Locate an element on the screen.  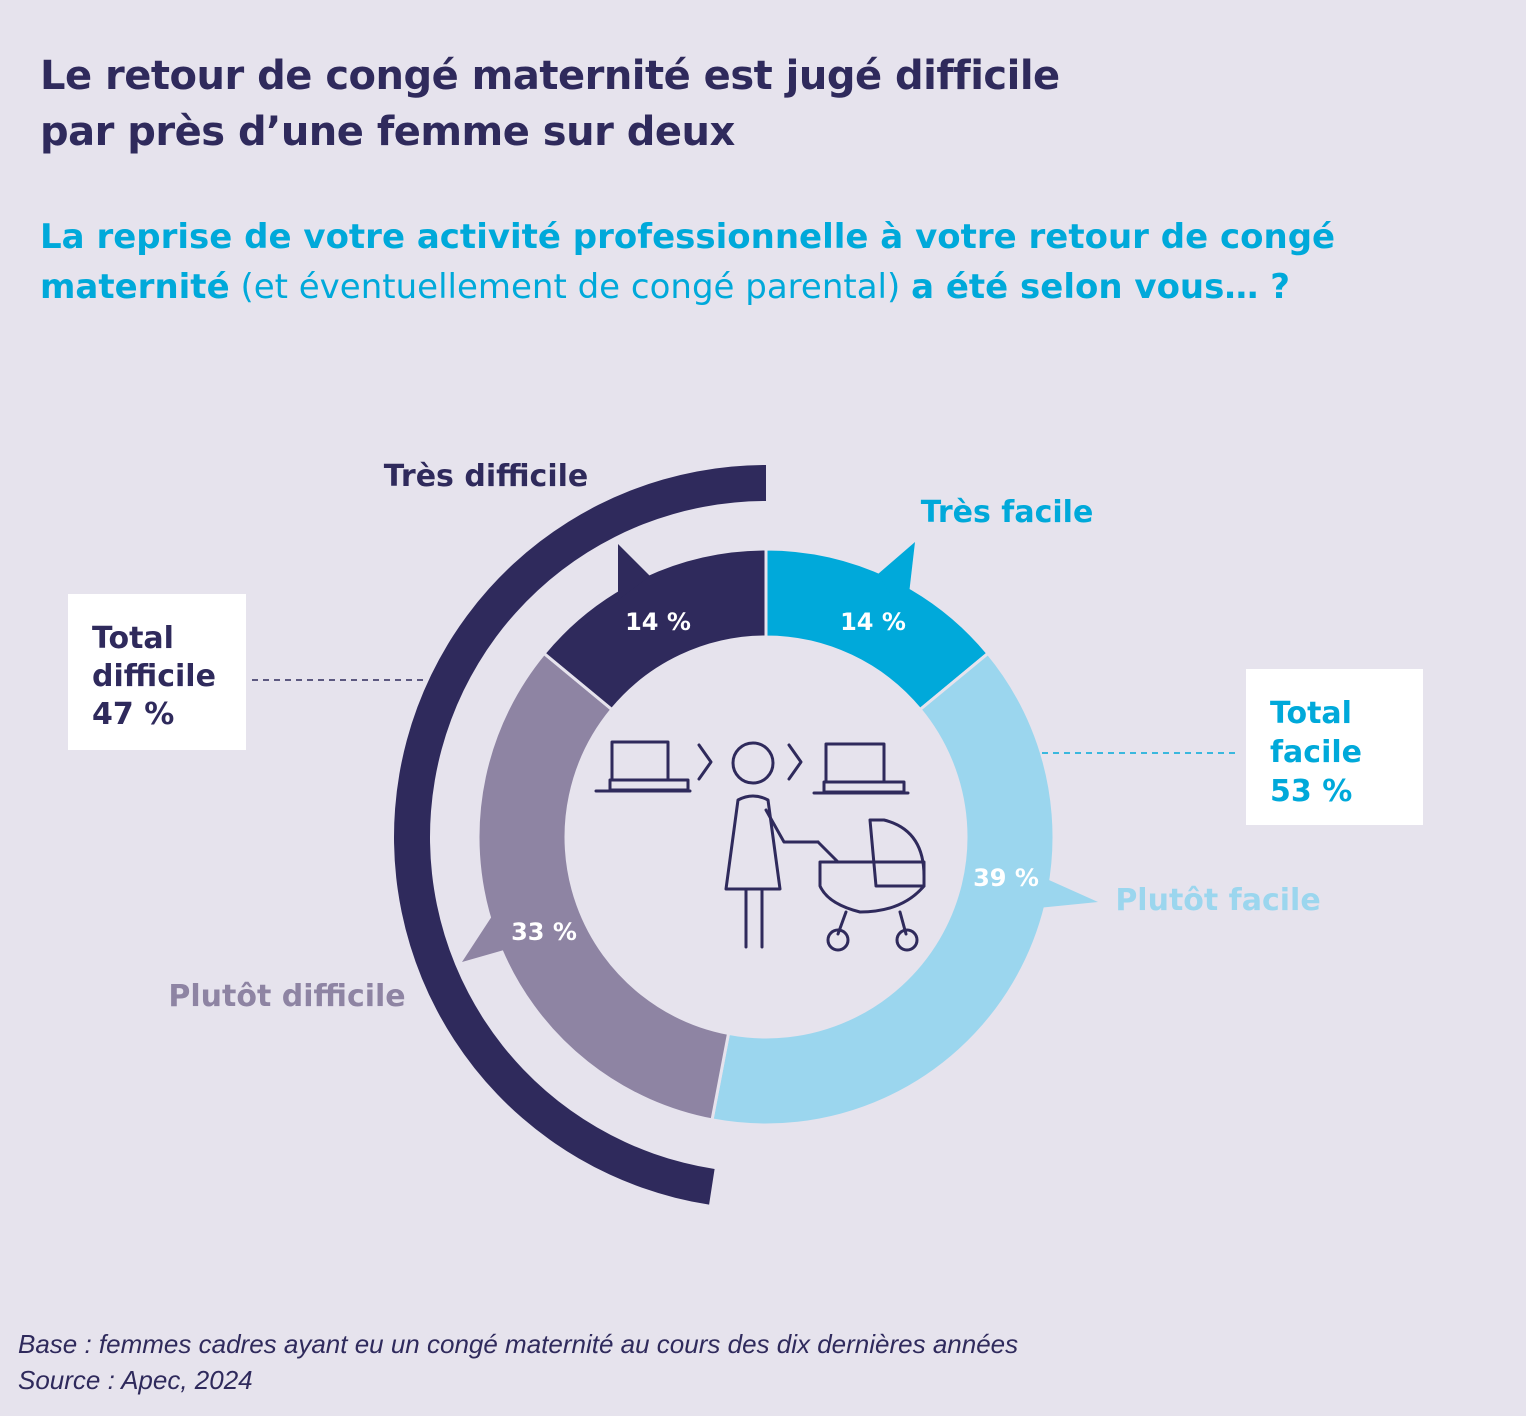
segment-plutot-facile is located at coordinates (883, 889).